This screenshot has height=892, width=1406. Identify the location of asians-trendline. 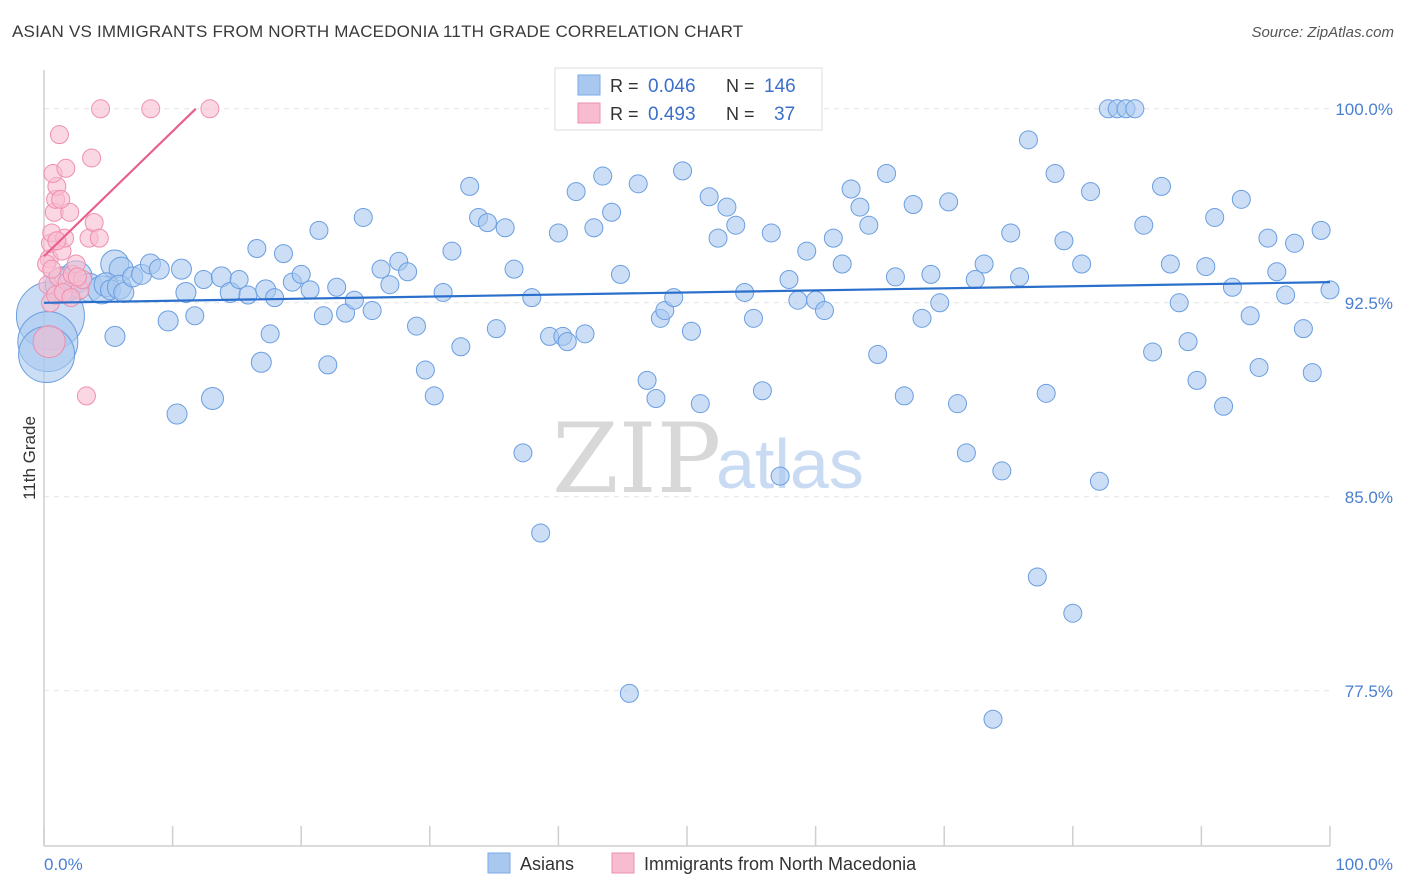
(687, 292).